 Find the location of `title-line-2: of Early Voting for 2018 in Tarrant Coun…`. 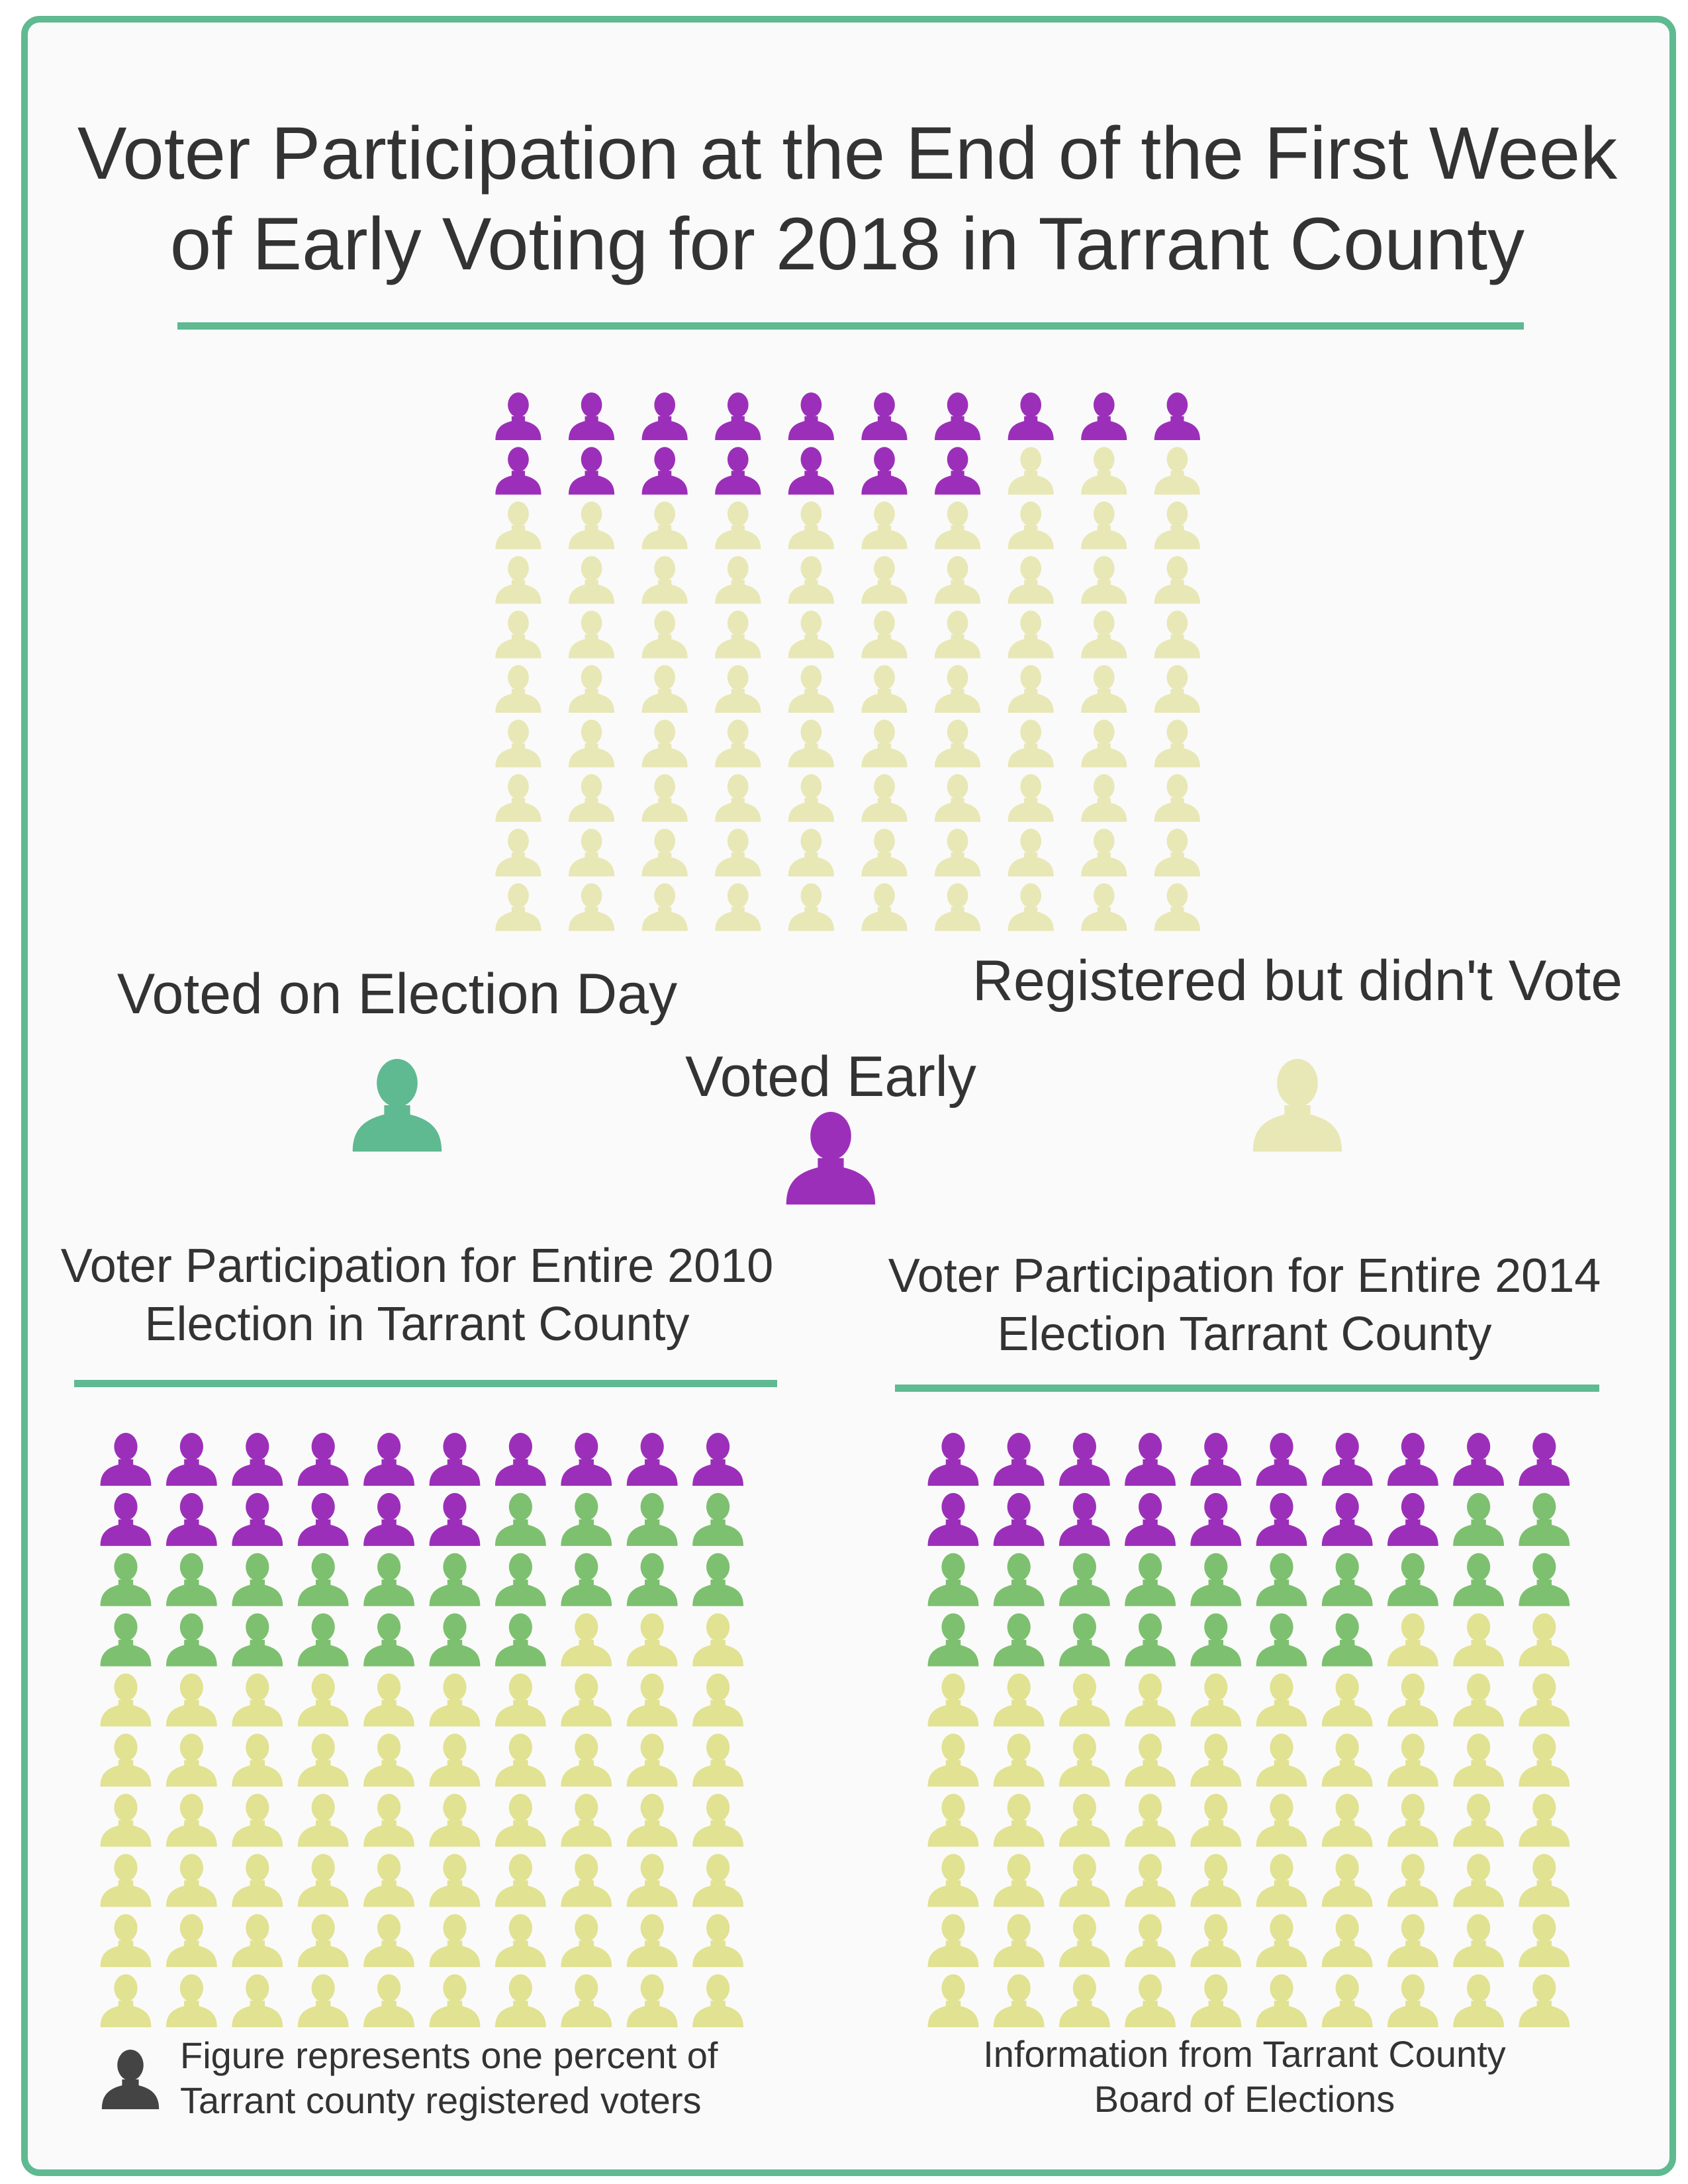

title-line-2: of Early Voting for 2018 in Tarrant Coun… is located at coordinates (847, 244).